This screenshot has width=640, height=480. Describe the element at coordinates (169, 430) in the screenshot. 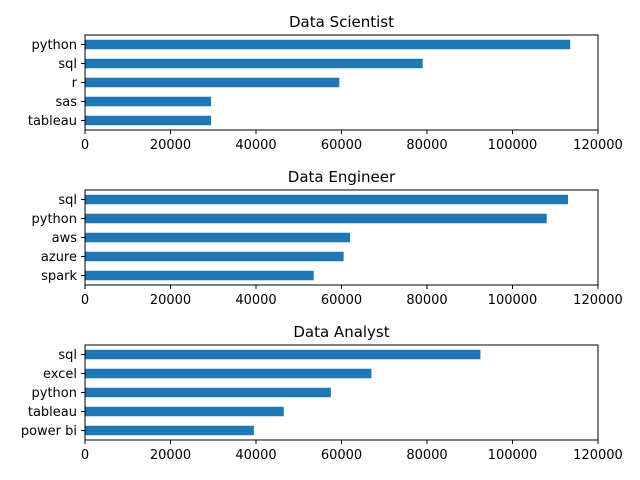

I see `bar-power-bi` at that location.